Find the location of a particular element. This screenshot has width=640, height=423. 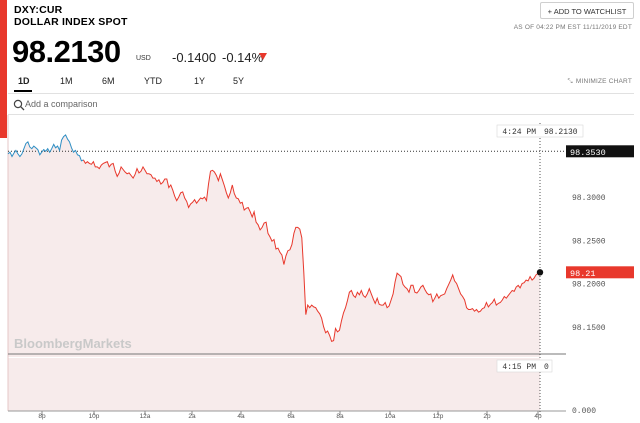

comparison-bar is located at coordinates (321, 104).